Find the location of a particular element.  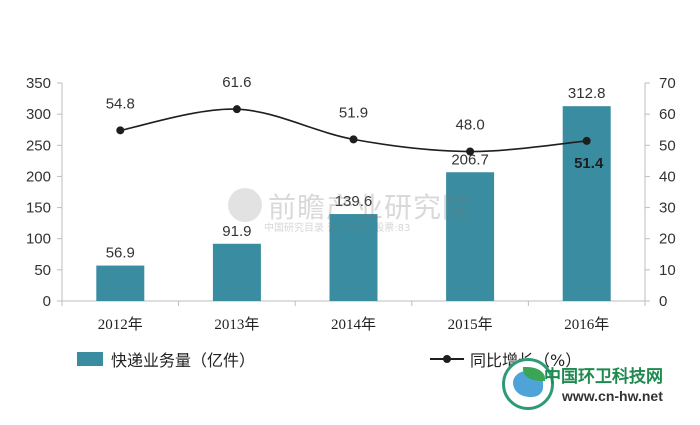

y-left-tick-label: 300 is located at coordinates (38, 114).